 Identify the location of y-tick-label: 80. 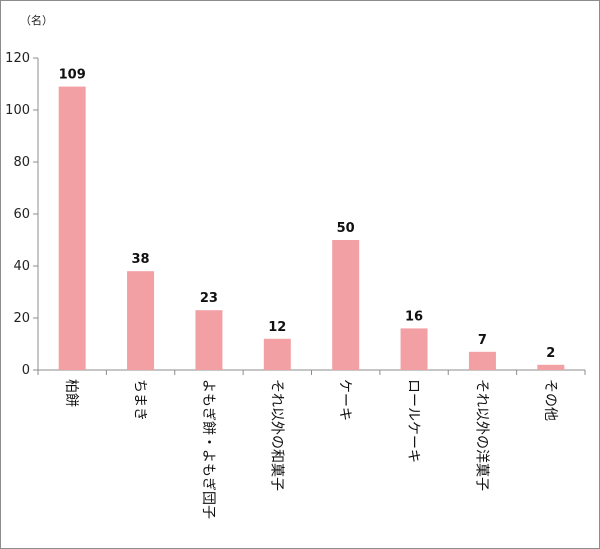
(21, 162).